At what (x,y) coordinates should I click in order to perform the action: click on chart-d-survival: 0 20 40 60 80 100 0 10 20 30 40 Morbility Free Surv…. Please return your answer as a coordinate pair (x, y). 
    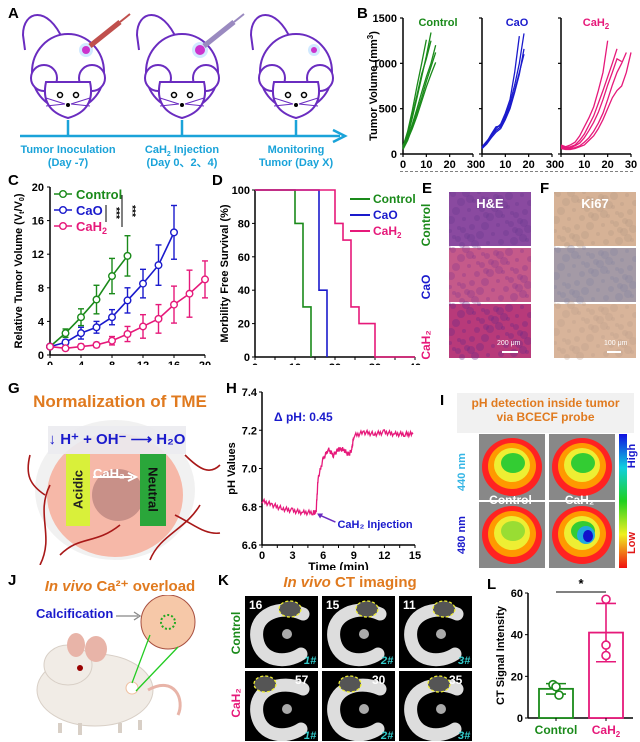
    Looking at the image, I should click on (320, 275).